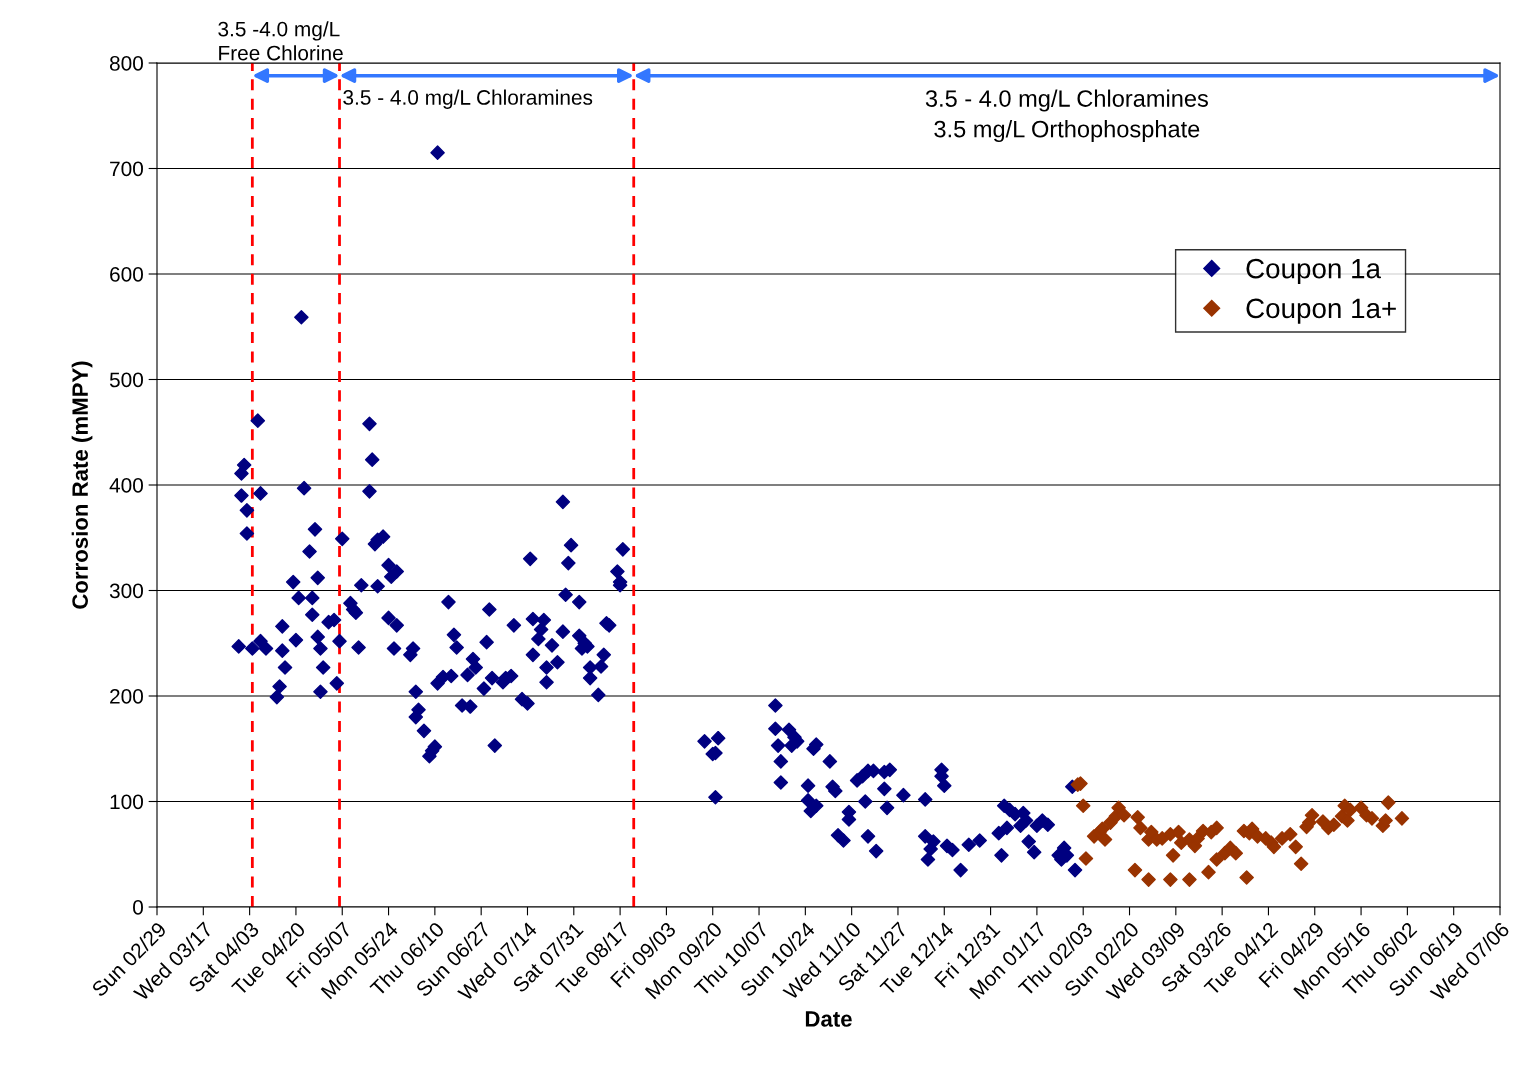 This screenshot has width=1522, height=1073. I want to click on y-tick-label: 200, so click(126, 696).